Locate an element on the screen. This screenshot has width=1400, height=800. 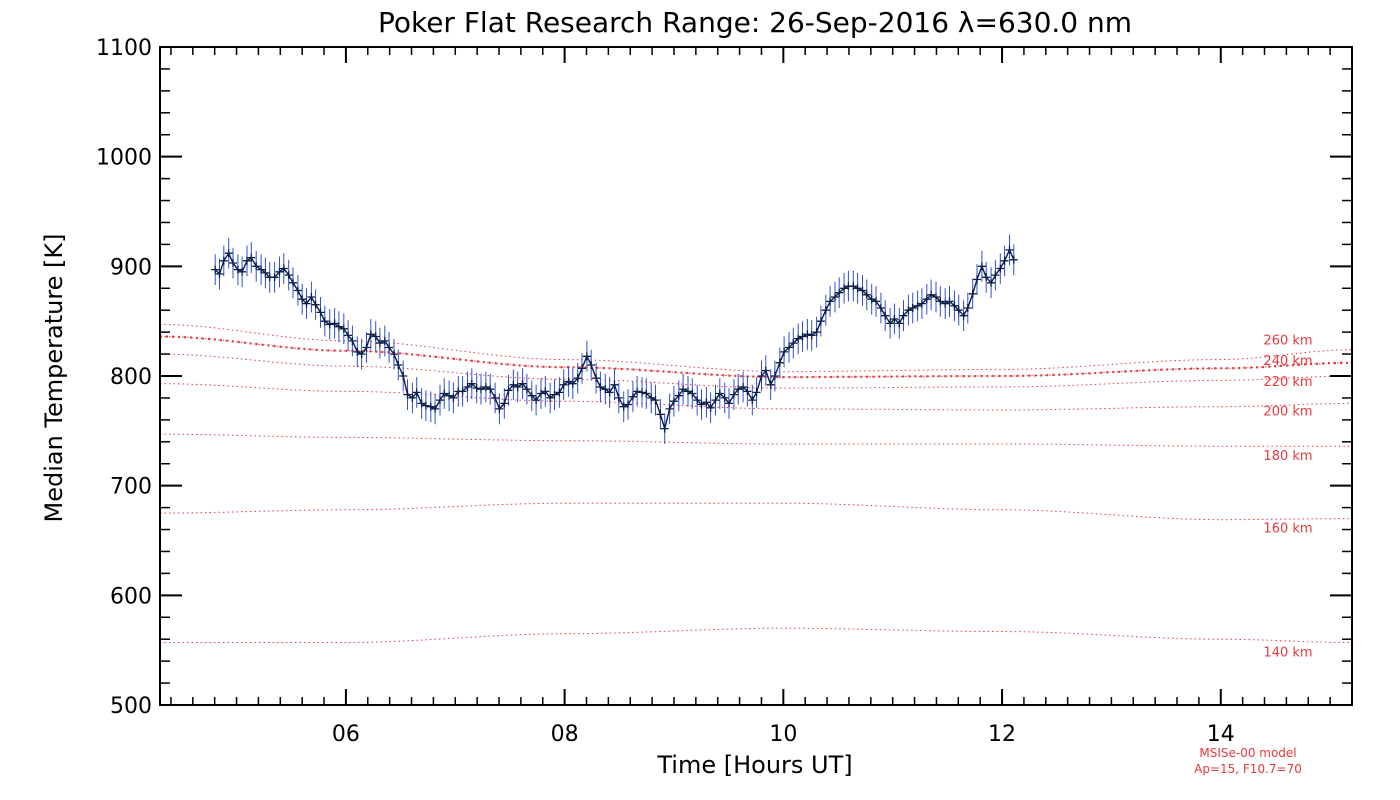
model-curve-240-km is located at coordinates (756, 357).